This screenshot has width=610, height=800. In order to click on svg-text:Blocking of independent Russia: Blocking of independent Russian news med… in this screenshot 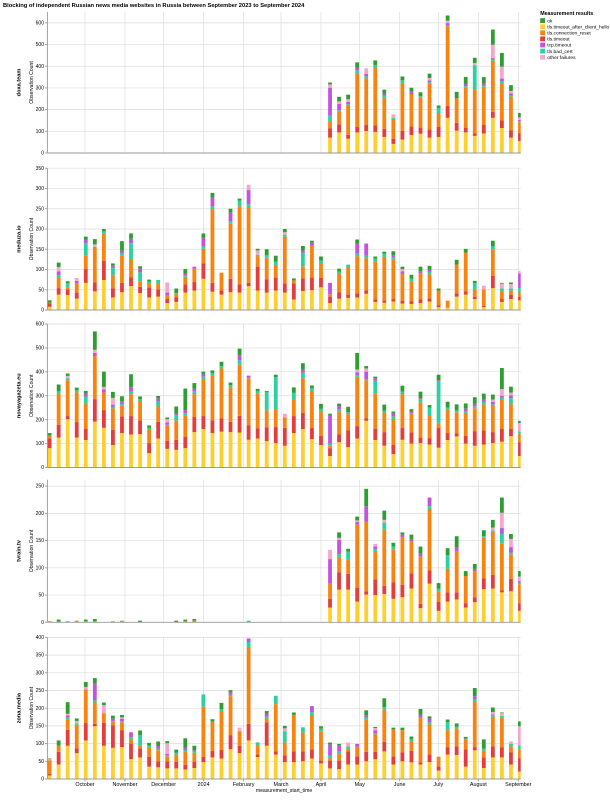, I will do `click(154, 6)`.